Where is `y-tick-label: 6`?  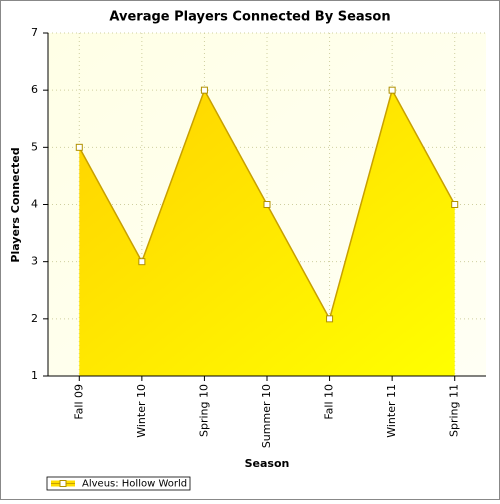 y-tick-label: 6 is located at coordinates (34, 89).